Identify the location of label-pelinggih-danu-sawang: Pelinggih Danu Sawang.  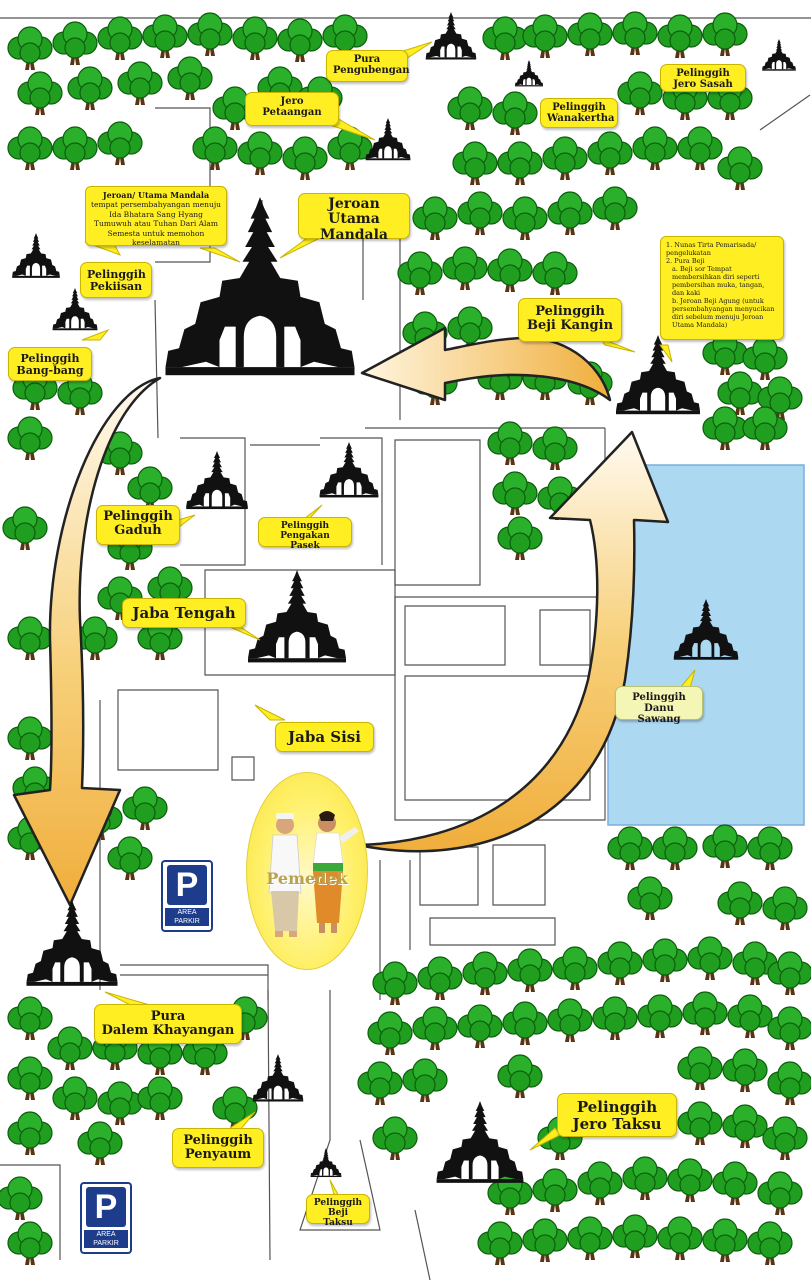
(659, 705).